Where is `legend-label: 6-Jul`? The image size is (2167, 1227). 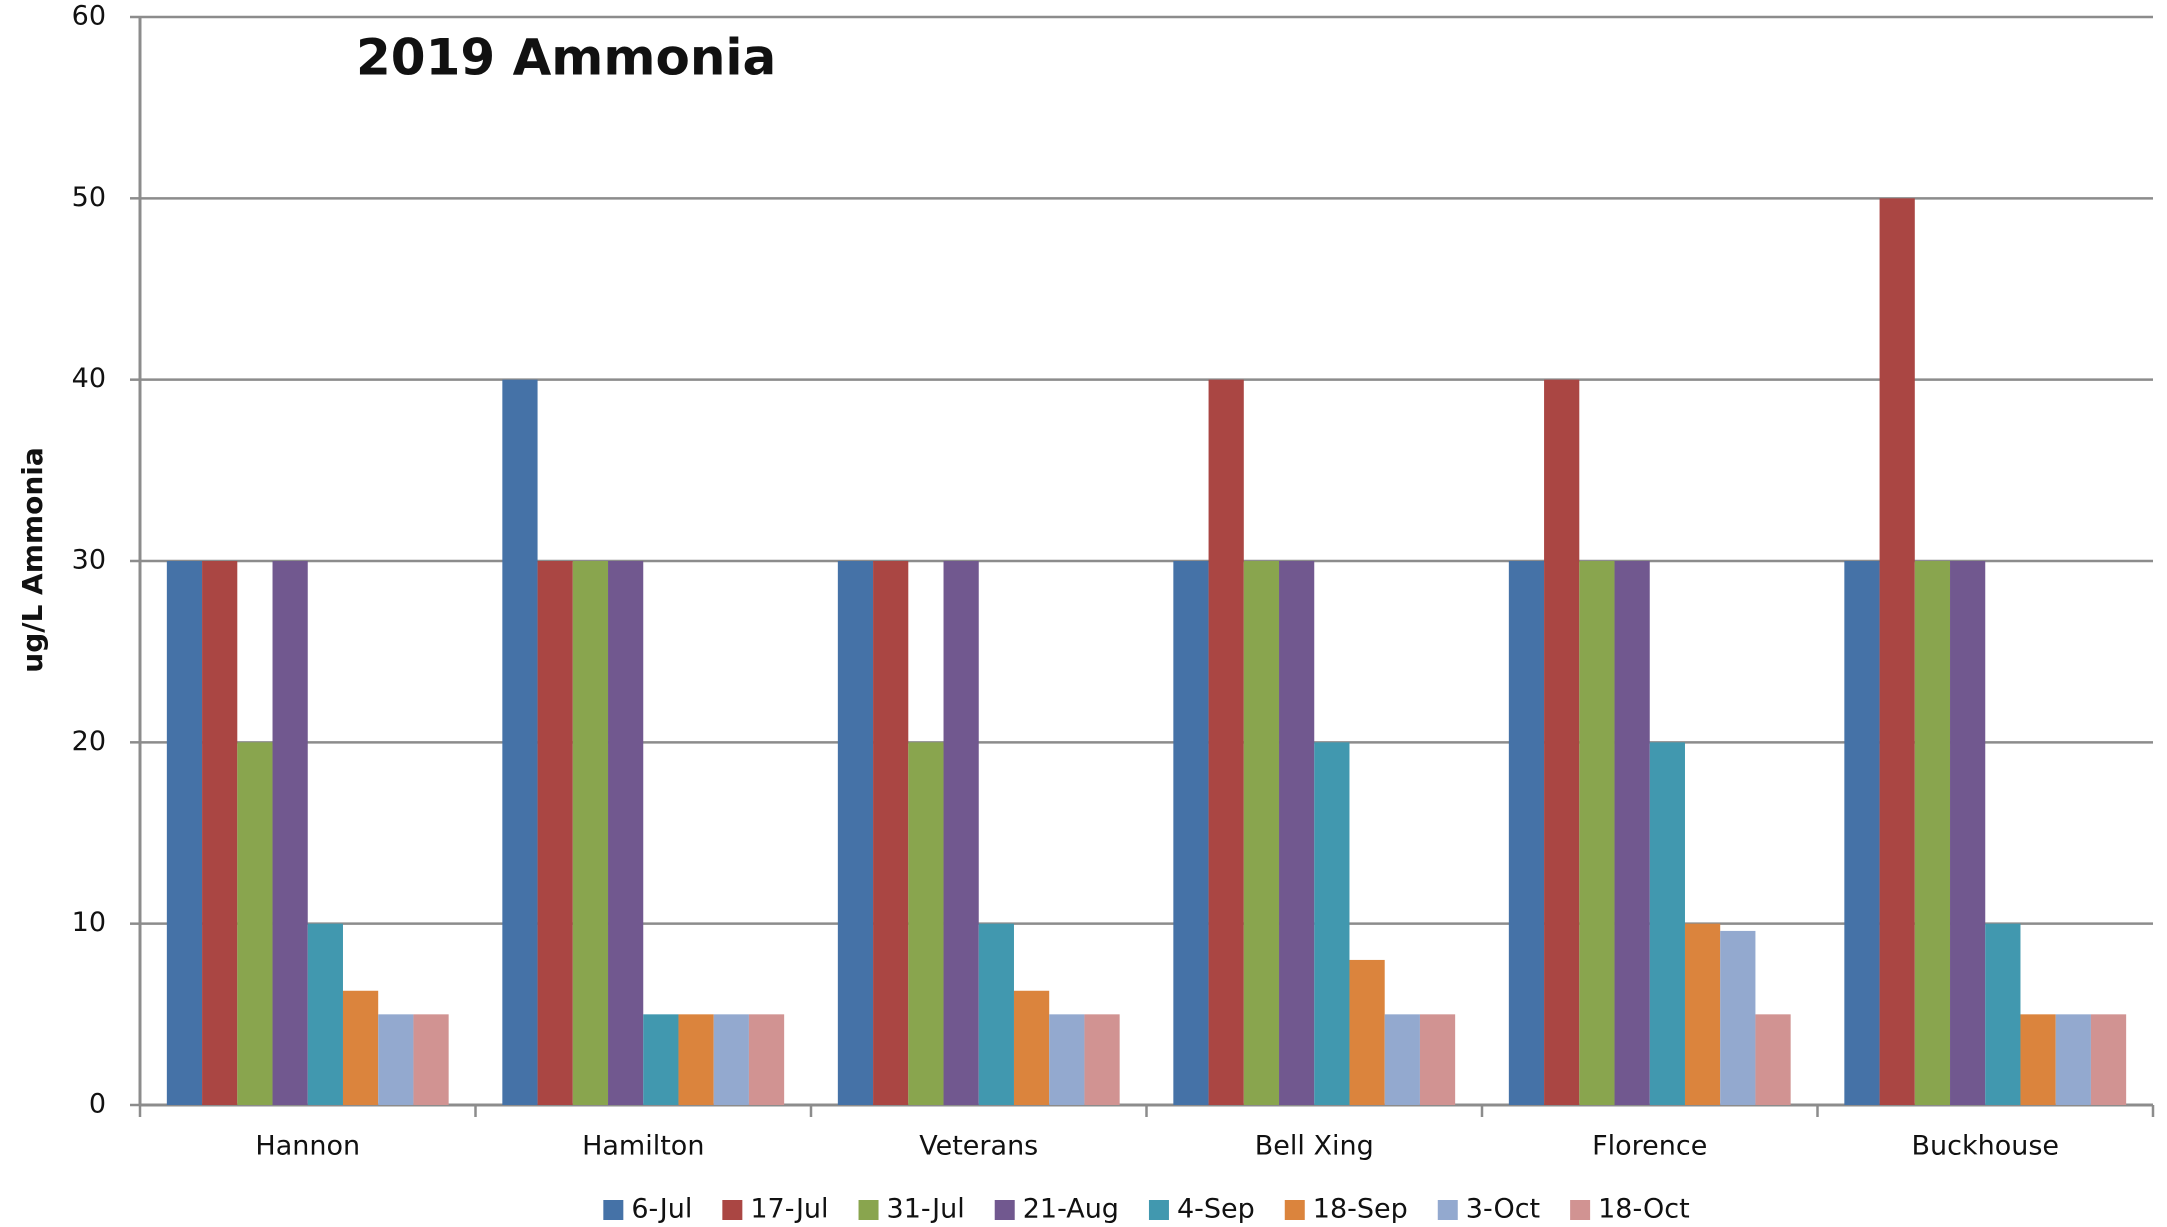
legend-label: 6-Jul is located at coordinates (661, 1209).